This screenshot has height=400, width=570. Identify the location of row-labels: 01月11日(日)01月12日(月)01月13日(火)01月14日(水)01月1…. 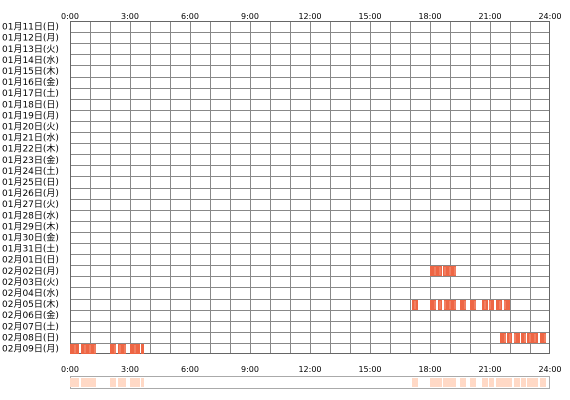
(30, 188).